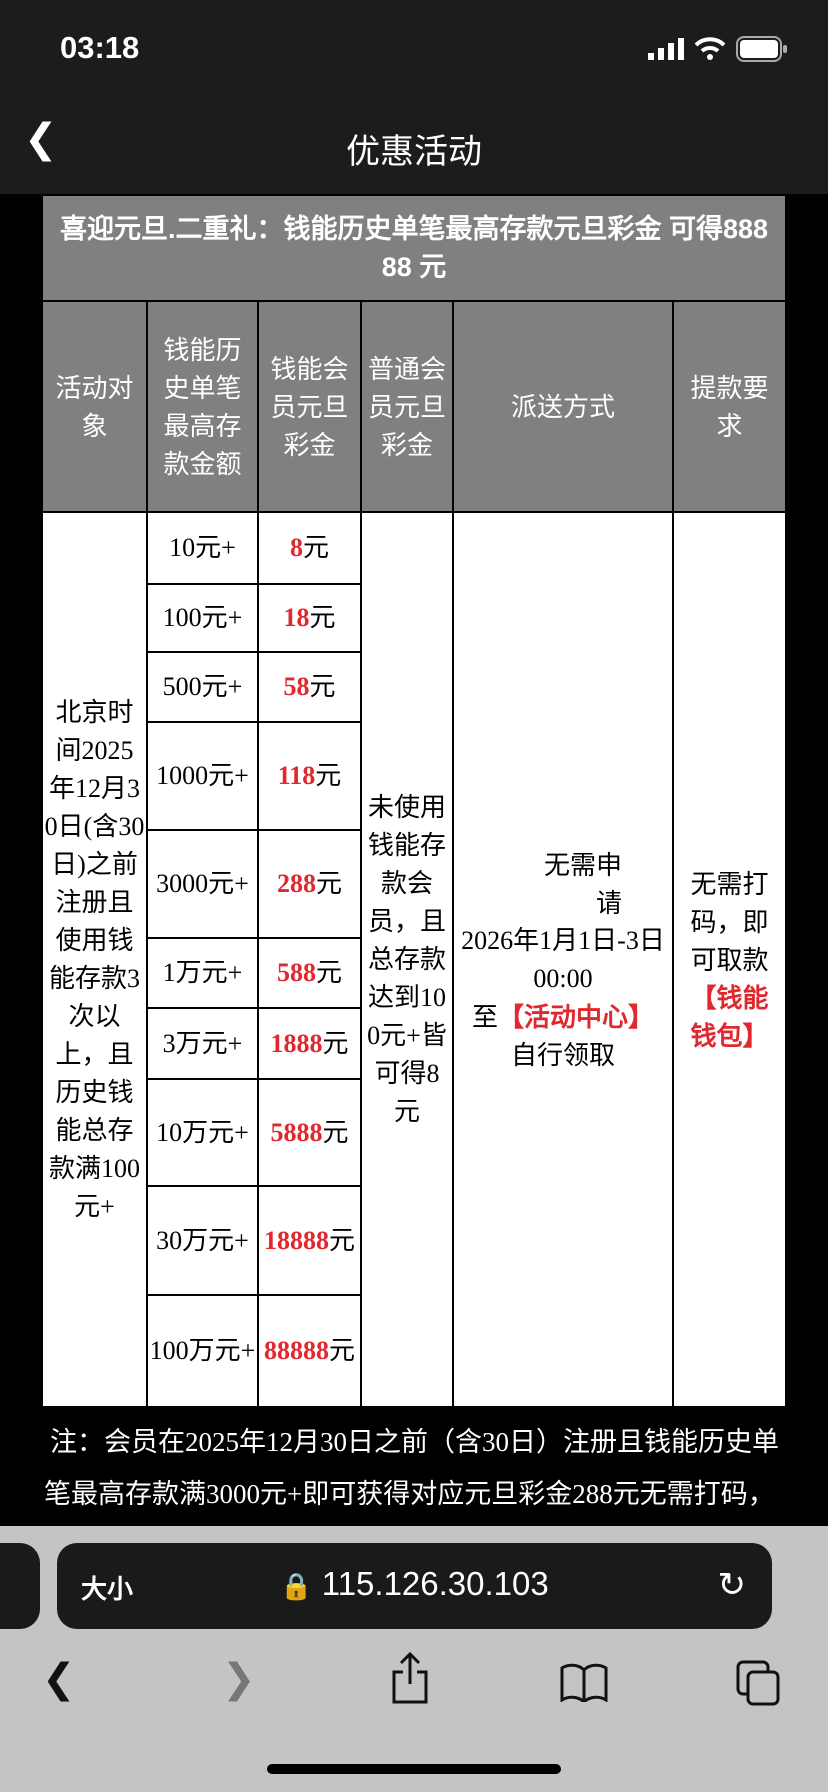  I want to click on table-row: 500元+ 58元, so click(414, 687).